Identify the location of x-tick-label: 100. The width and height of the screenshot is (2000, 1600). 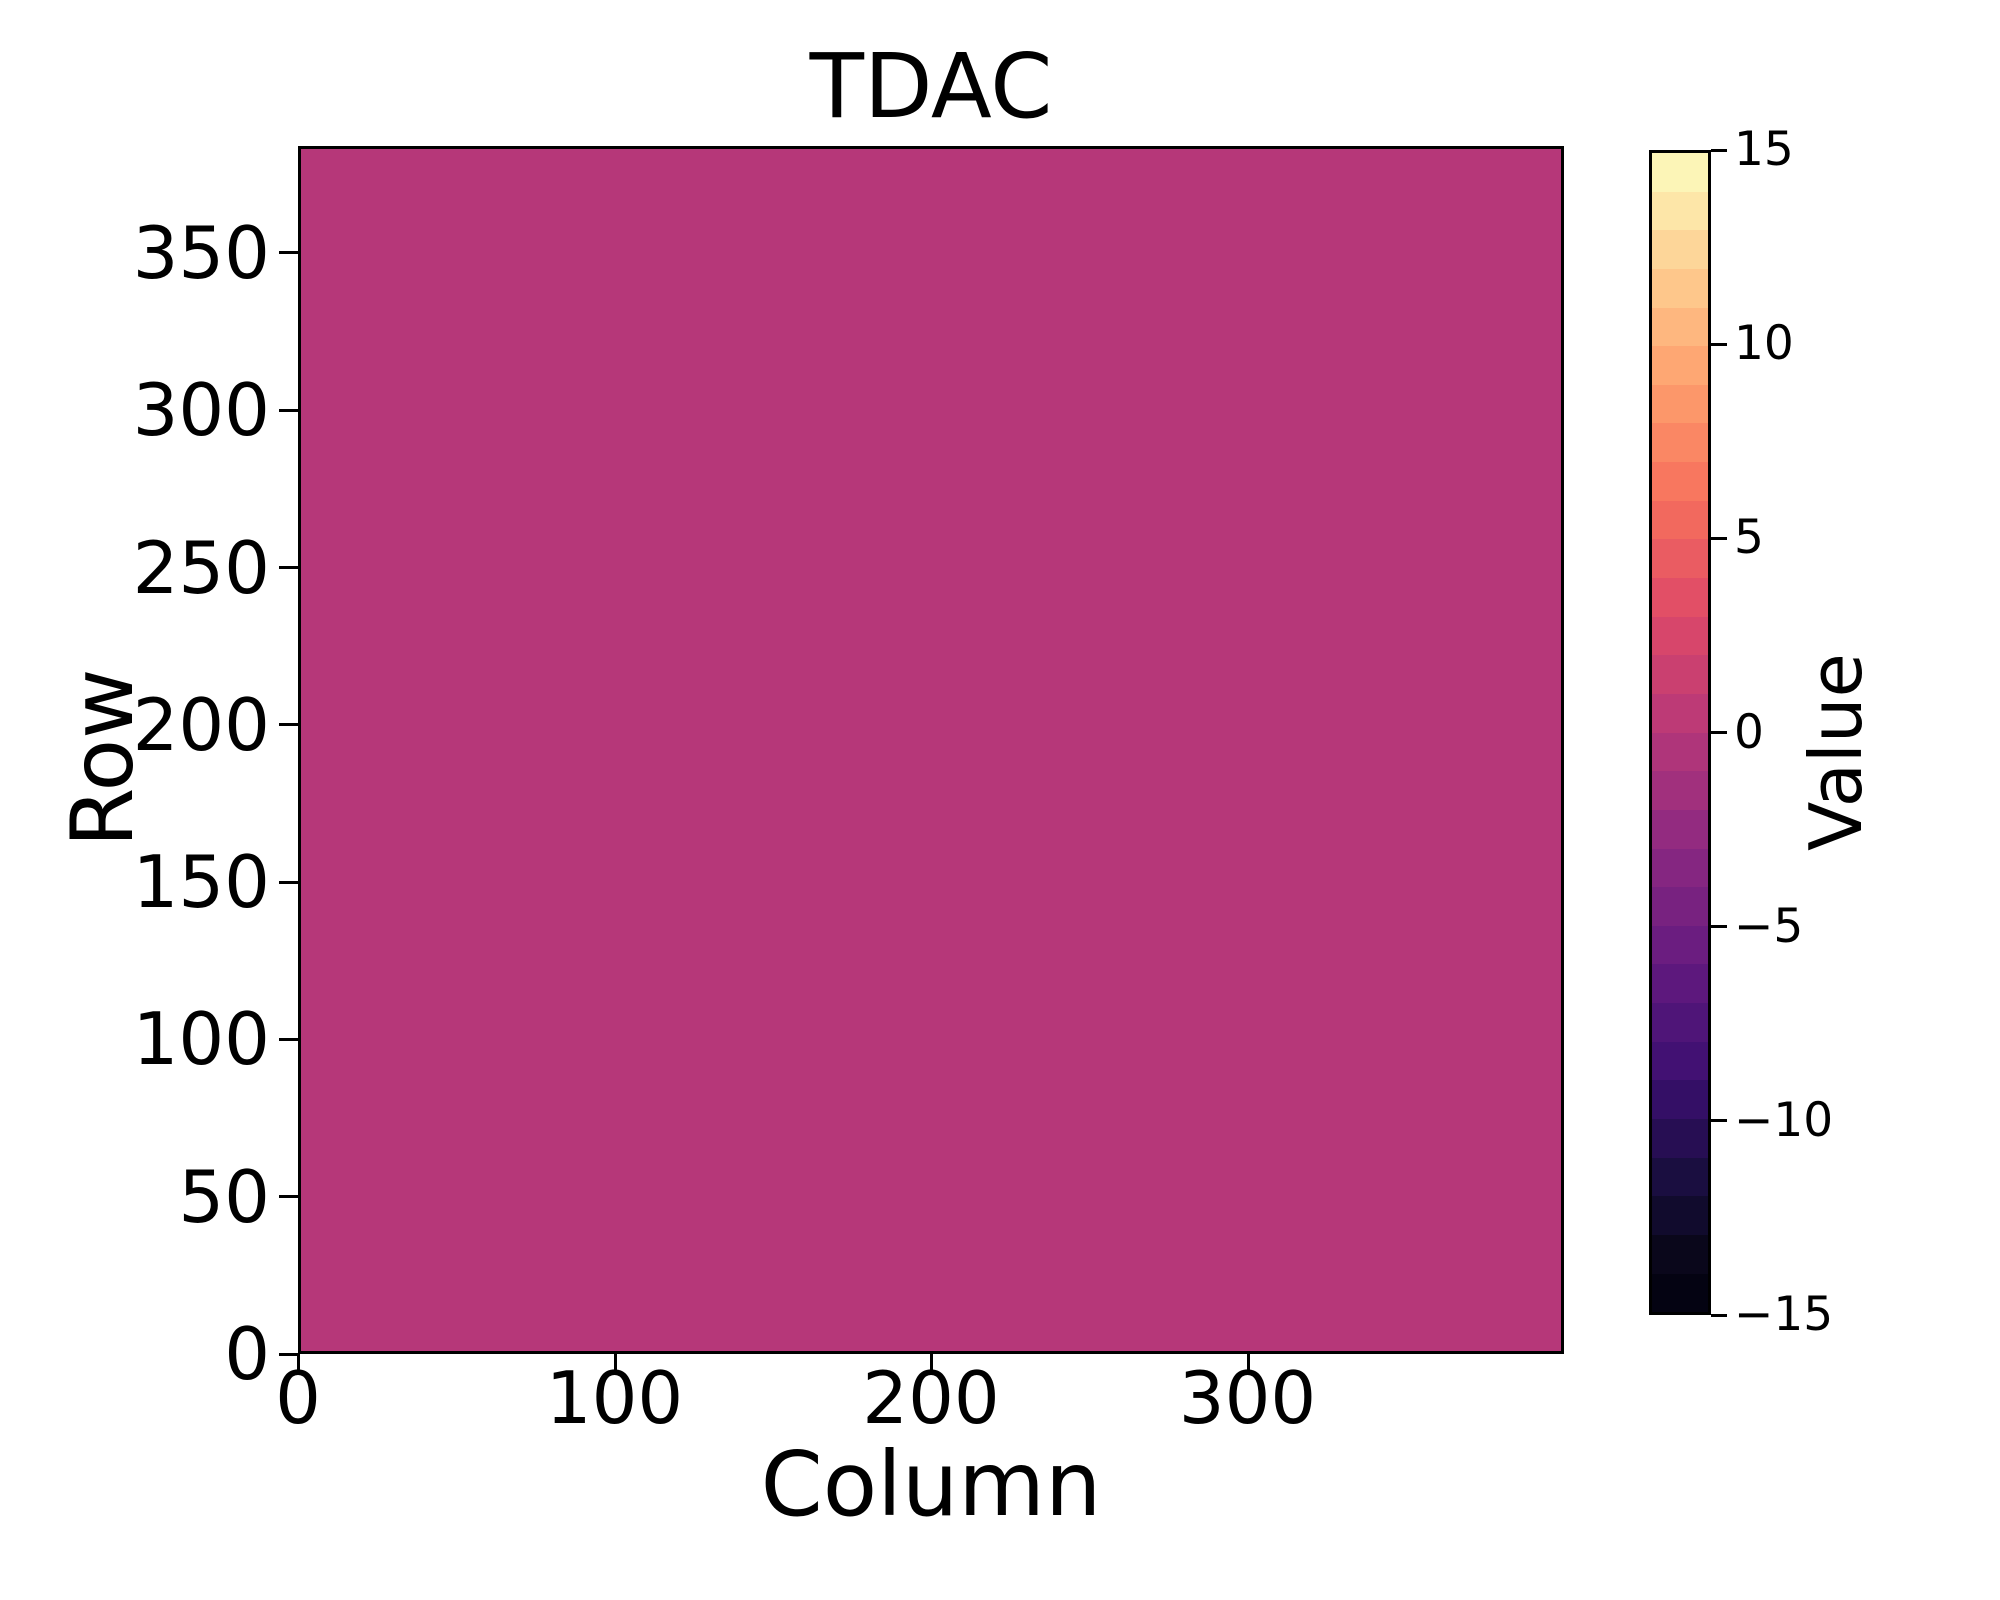
(614, 1398).